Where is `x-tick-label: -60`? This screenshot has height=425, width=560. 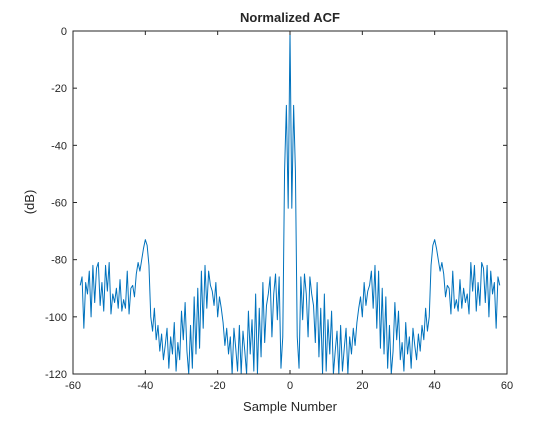 x-tick-label: -60 is located at coordinates (73, 386).